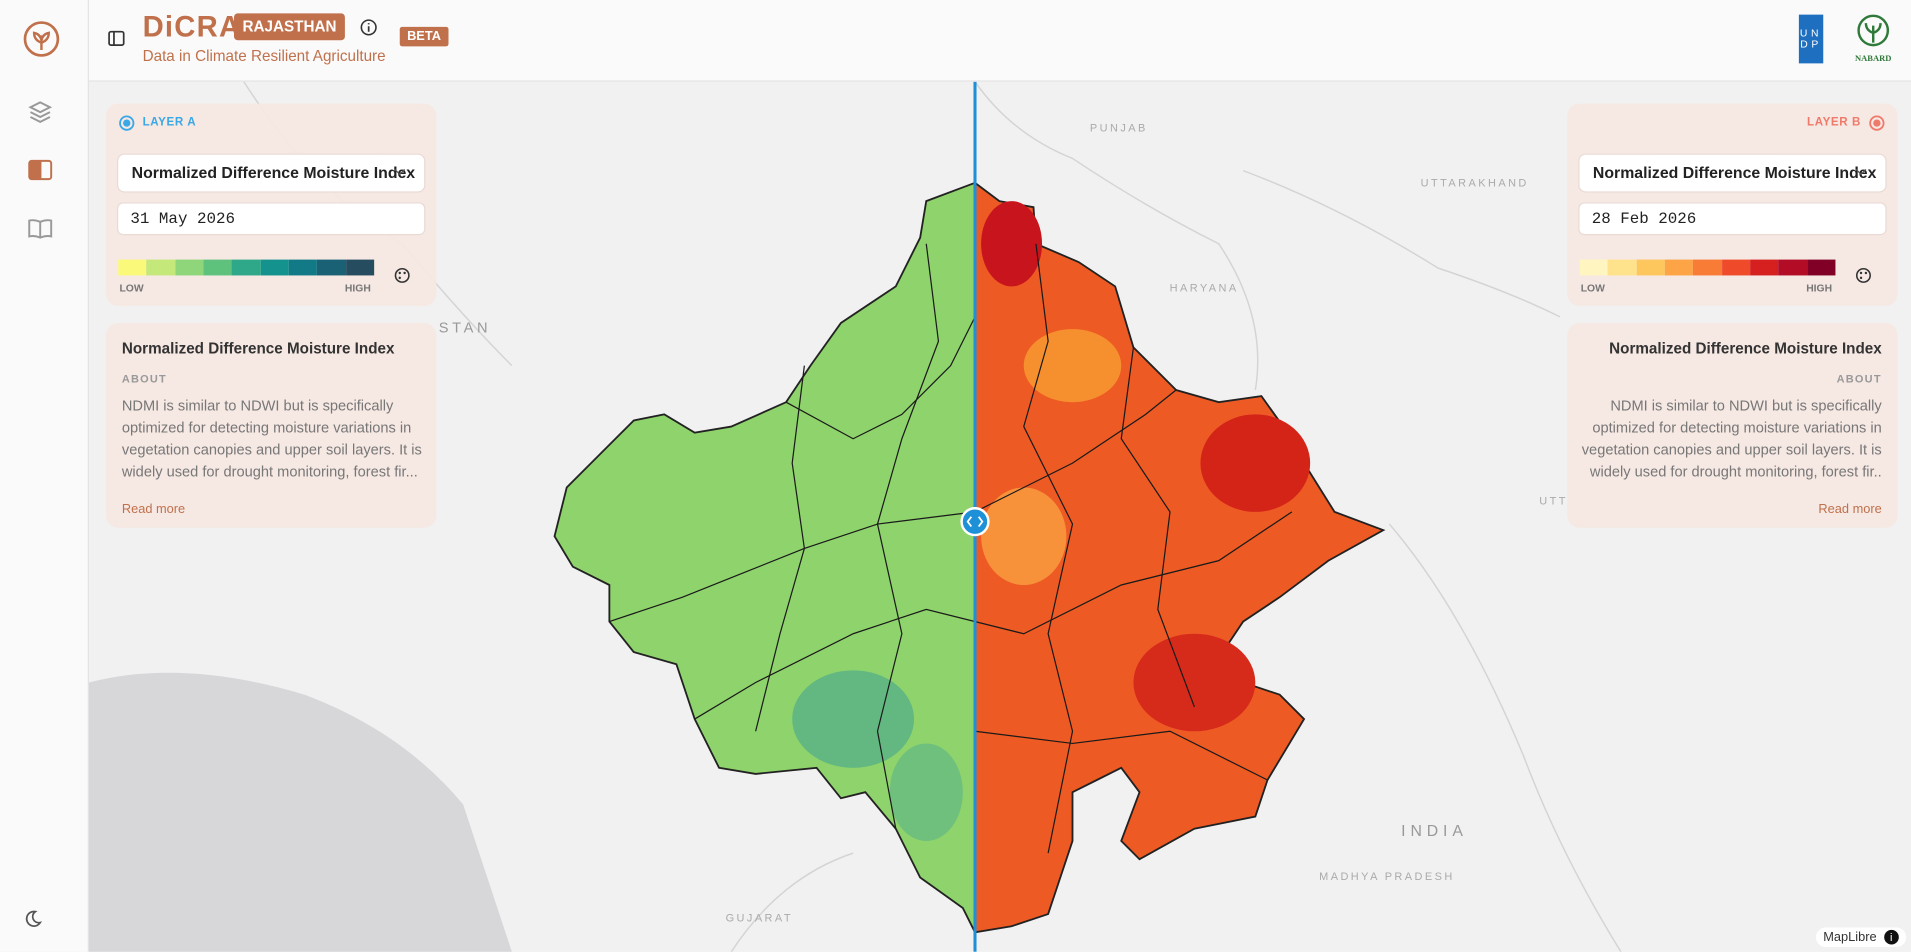  Describe the element at coordinates (1387, 877) in the screenshot. I see `map-label: MADHYA PRADESH` at that location.